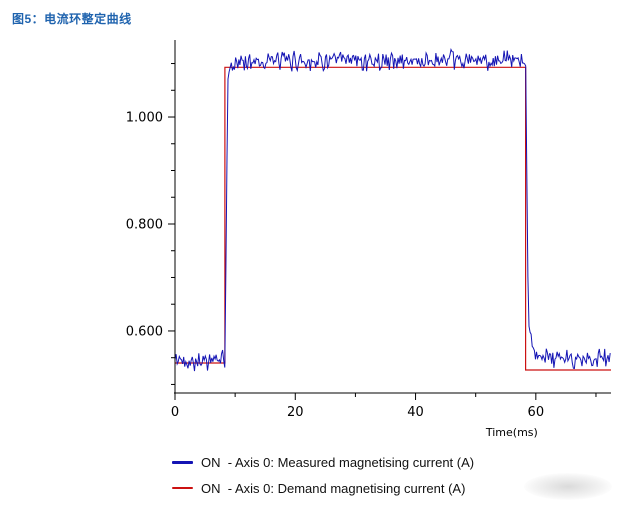 The image size is (621, 506). Describe the element at coordinates (144, 224) in the screenshot. I see `svg-text: 0.800` at that location.